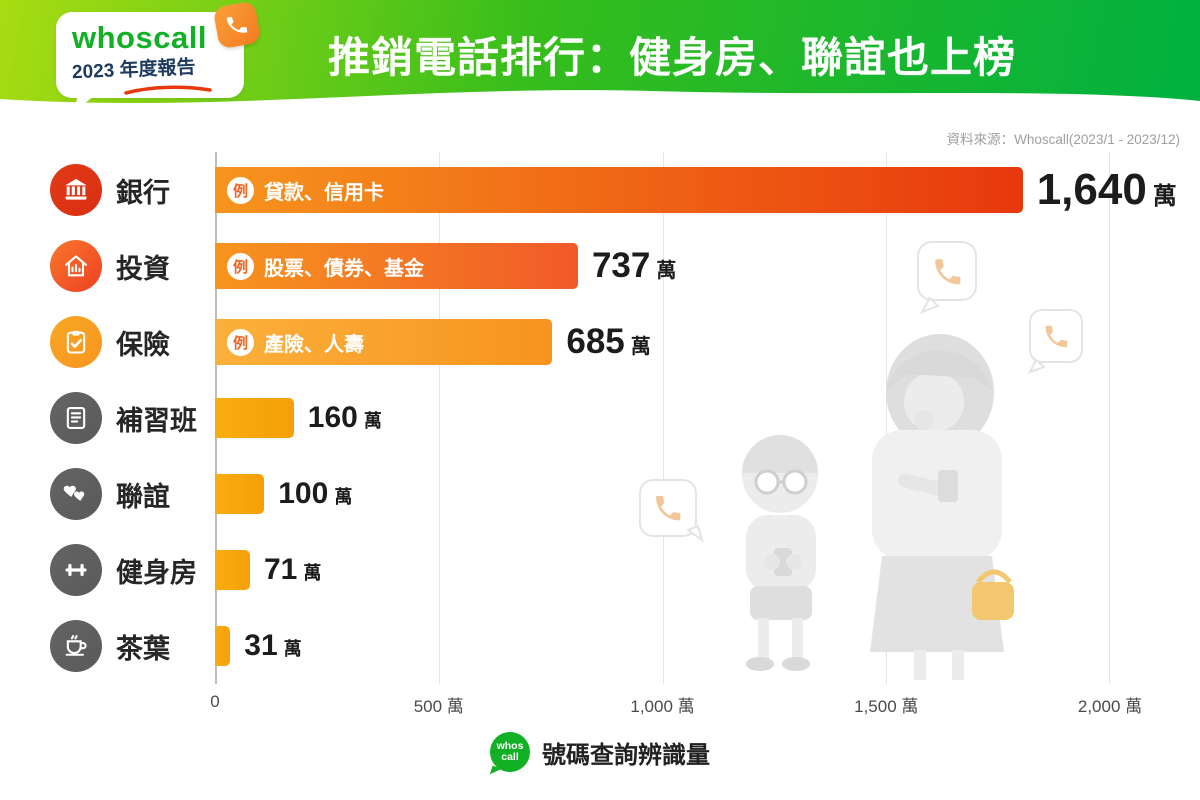 This screenshot has height=800, width=1200. I want to click on value-number: 100, so click(303, 493).